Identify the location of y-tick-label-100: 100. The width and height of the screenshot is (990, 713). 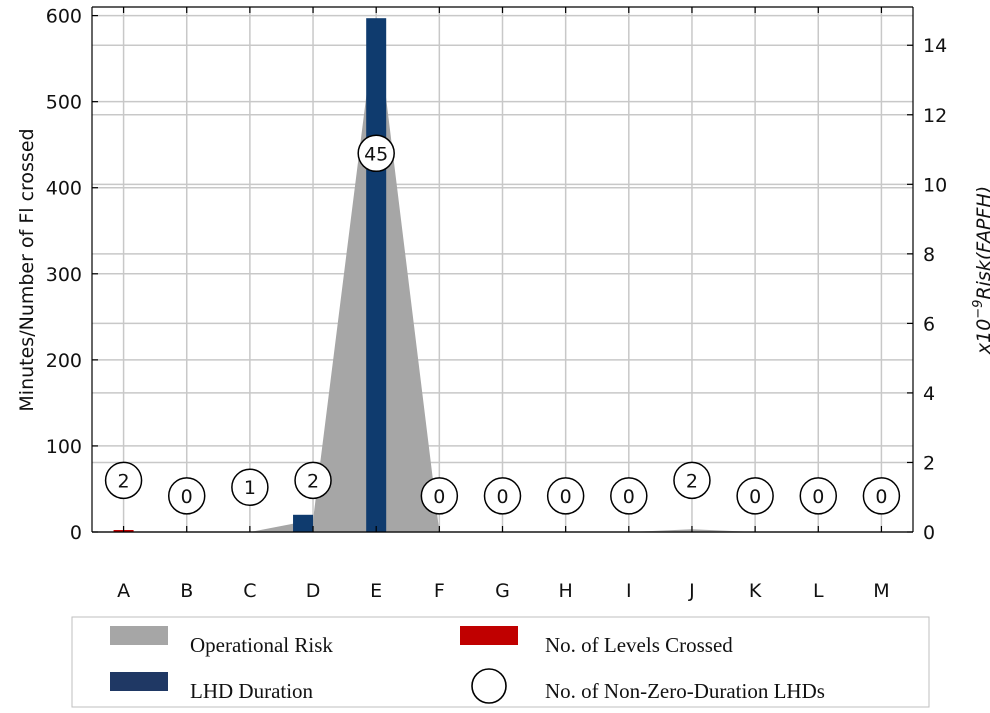
(64, 447).